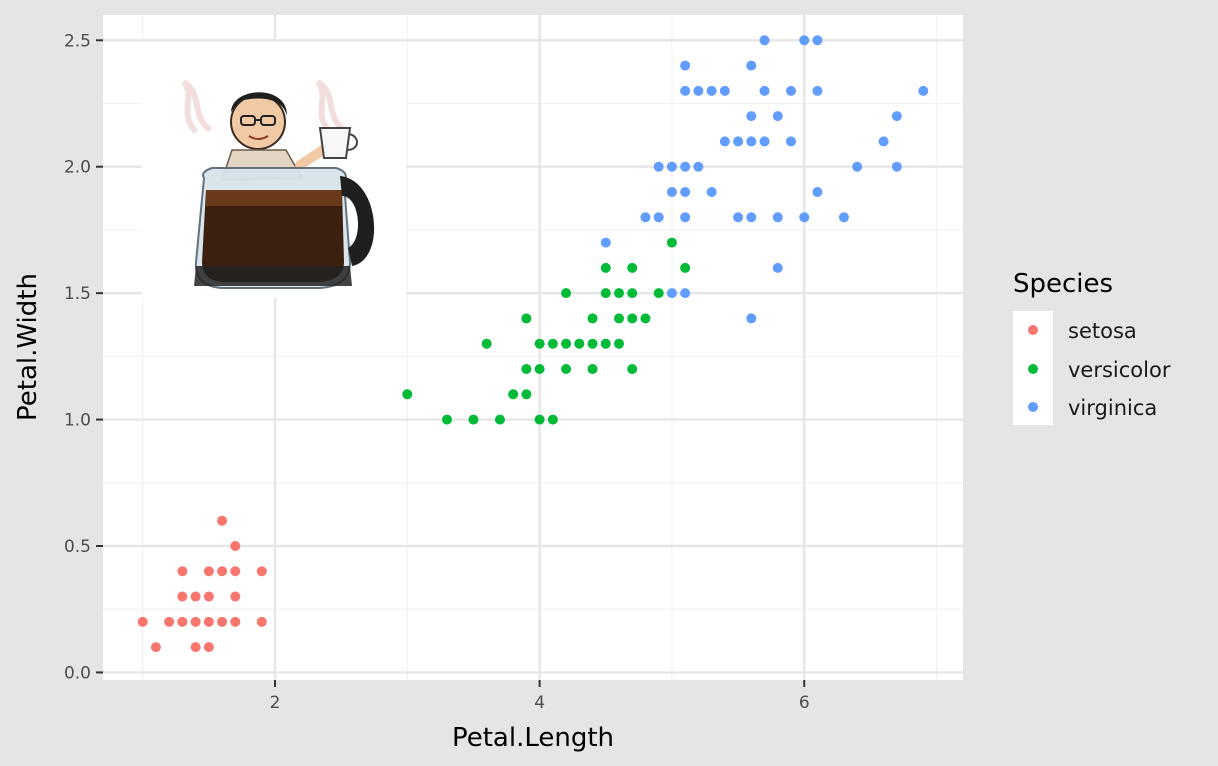 The width and height of the screenshot is (1218, 766). What do you see at coordinates (804, 703) in the screenshot?
I see `x-tick-label: 6` at bounding box center [804, 703].